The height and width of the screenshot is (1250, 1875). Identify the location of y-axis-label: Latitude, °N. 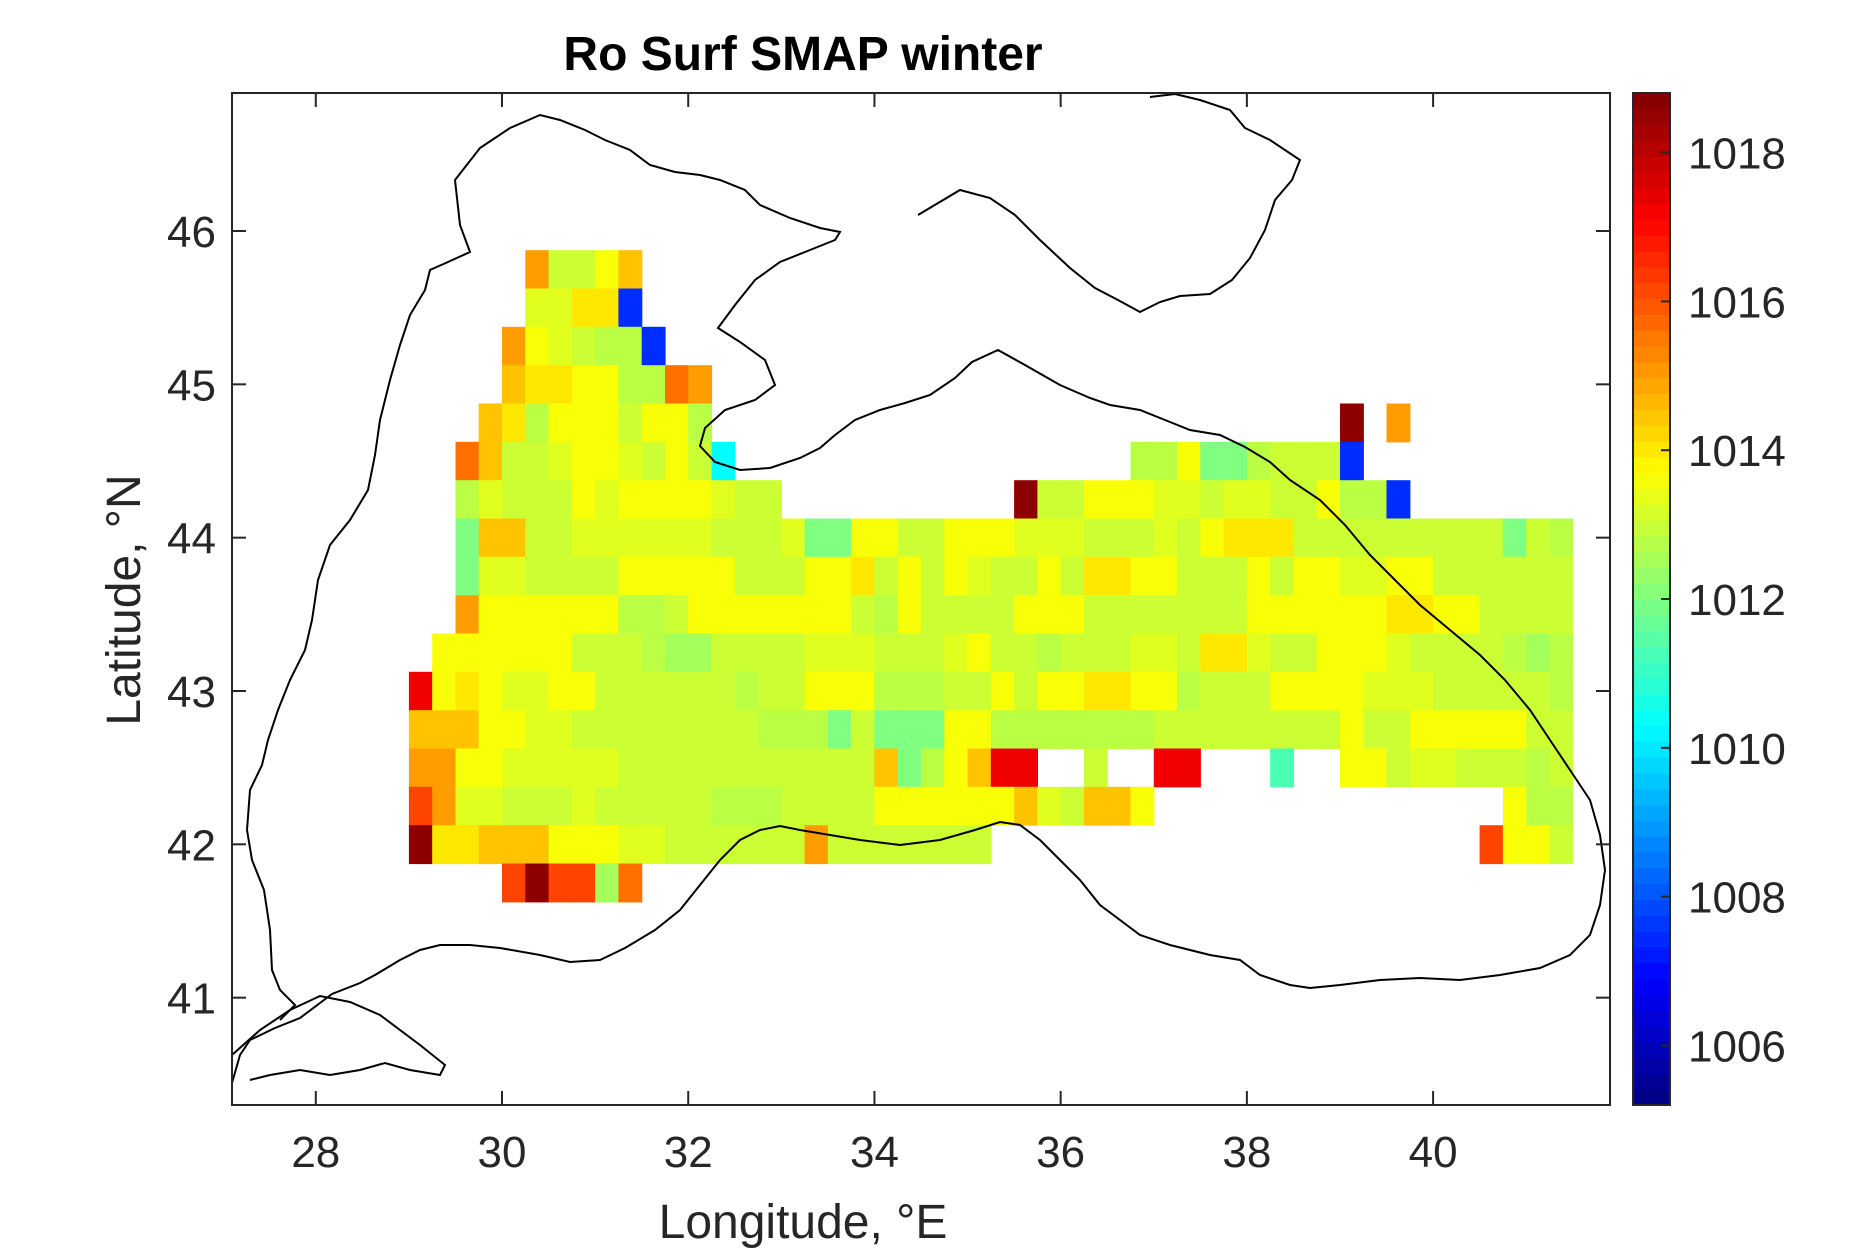
(124, 599).